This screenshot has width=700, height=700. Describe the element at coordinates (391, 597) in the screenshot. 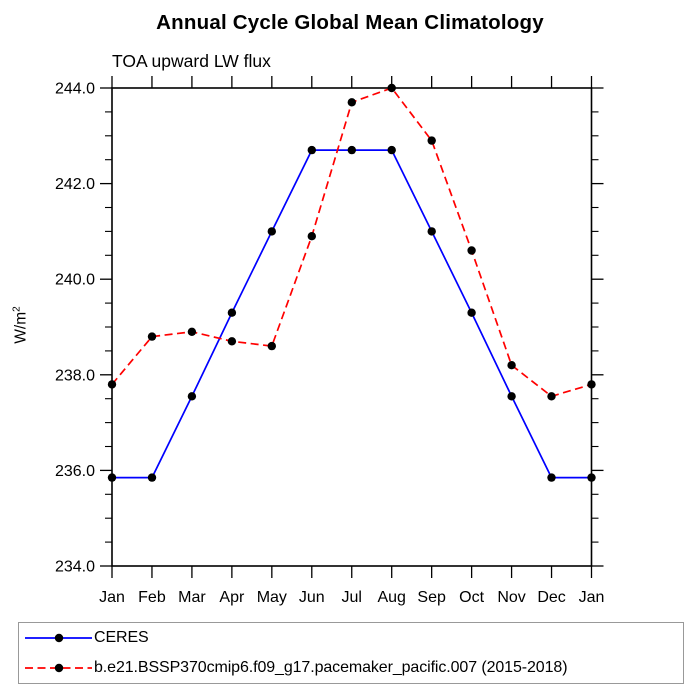

I see `x-tick-label: Aug` at that location.